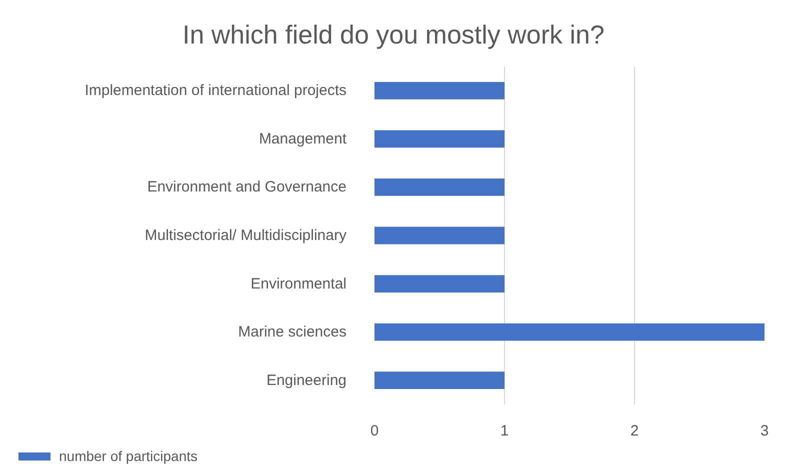 The image size is (786, 468). What do you see at coordinates (306, 380) in the screenshot?
I see `y-tick-label: Engineering` at bounding box center [306, 380].